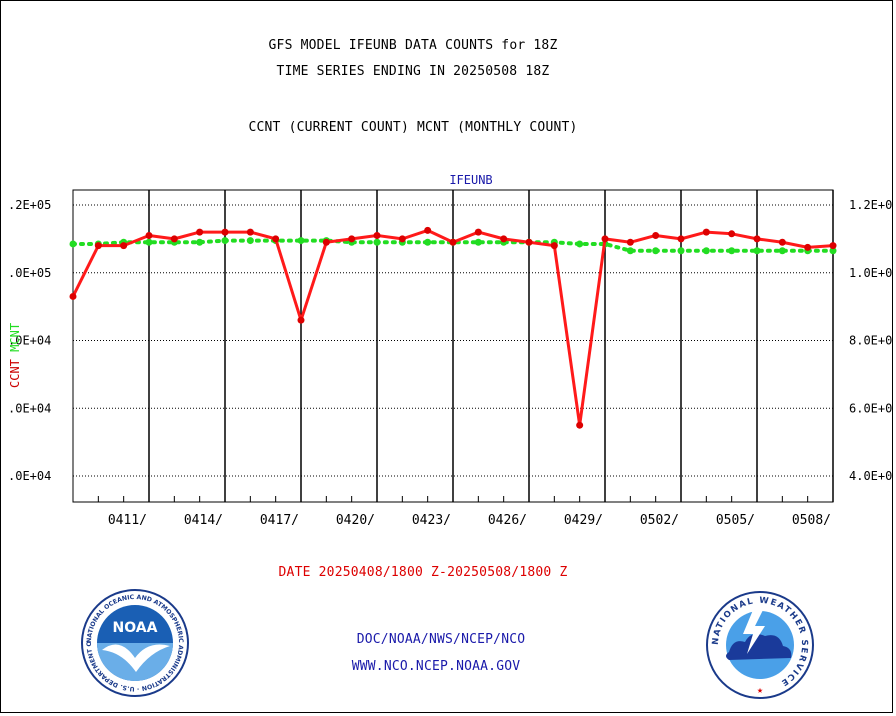  I want to click on date-range-label: DATE 20250408/1800 Z-20250508/1800 Z, so click(423, 572).